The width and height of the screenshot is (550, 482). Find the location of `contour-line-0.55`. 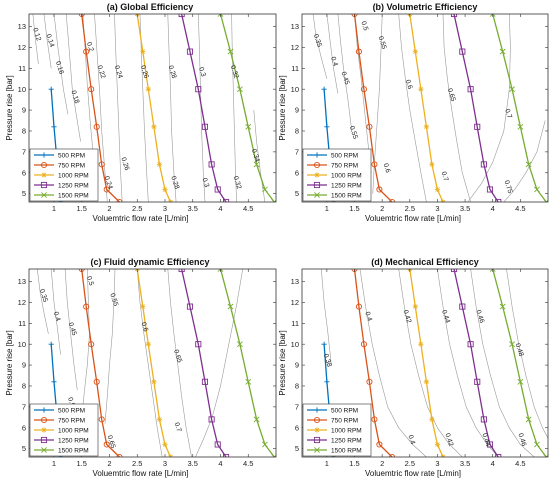

contour-line-0.55 is located at coordinates (110, 346).